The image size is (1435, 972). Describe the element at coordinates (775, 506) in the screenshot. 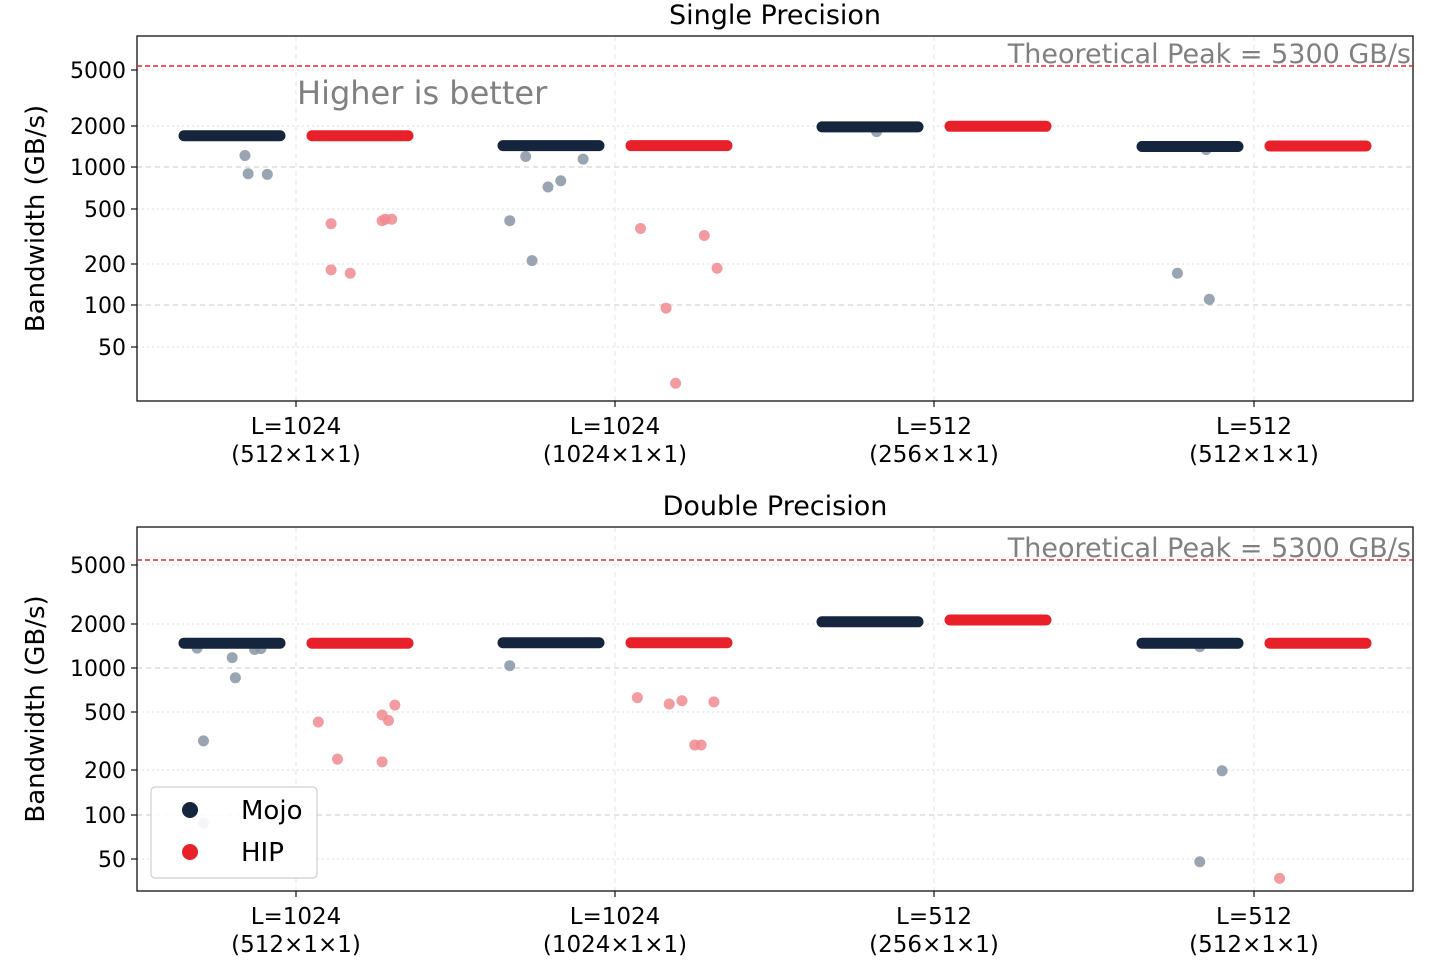

I see `chart-title: Double Precision` at that location.